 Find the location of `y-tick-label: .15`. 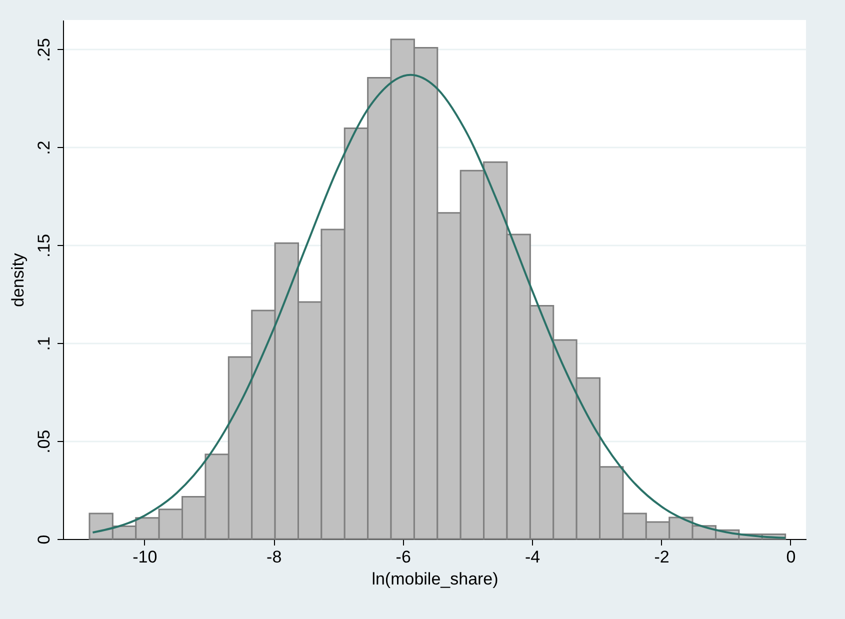

y-tick-label: .15 is located at coordinates (44, 246).